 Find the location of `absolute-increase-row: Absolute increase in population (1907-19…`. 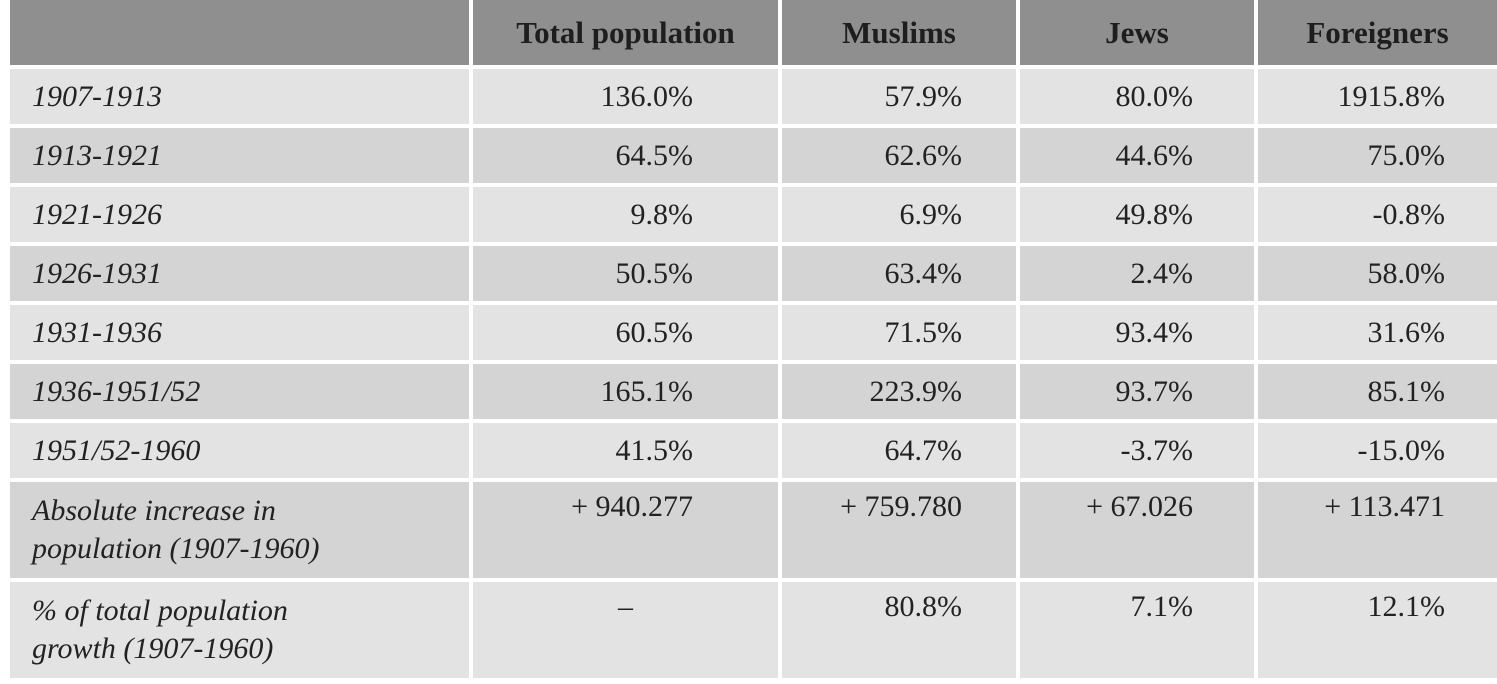

absolute-increase-row: Absolute increase in population (1907-19… is located at coordinates (753, 532).